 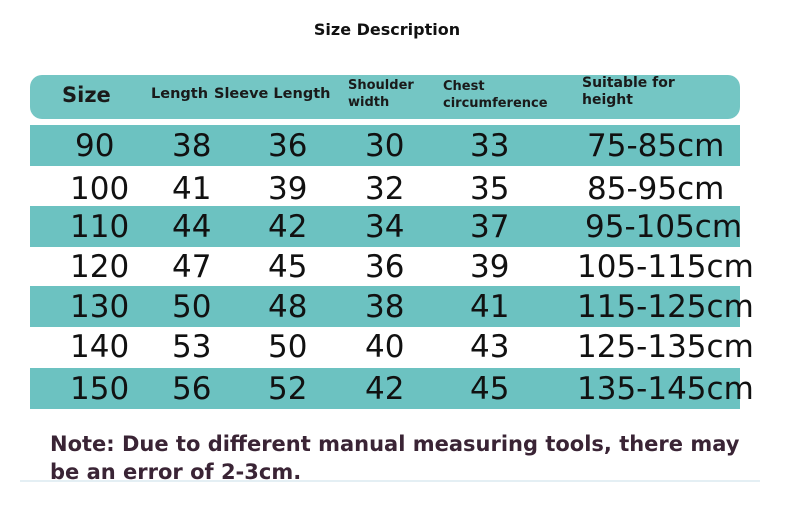 I want to click on title: Size Description, so click(x=387, y=29).